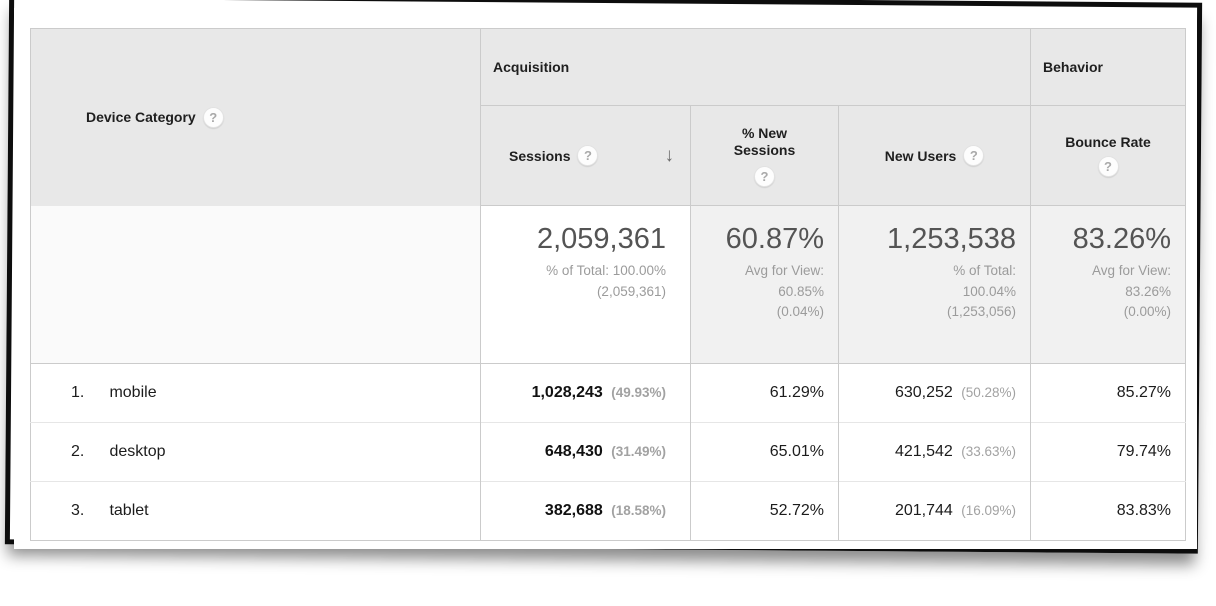 The image size is (1216, 606). I want to click on row-rank: 2., so click(78, 451).